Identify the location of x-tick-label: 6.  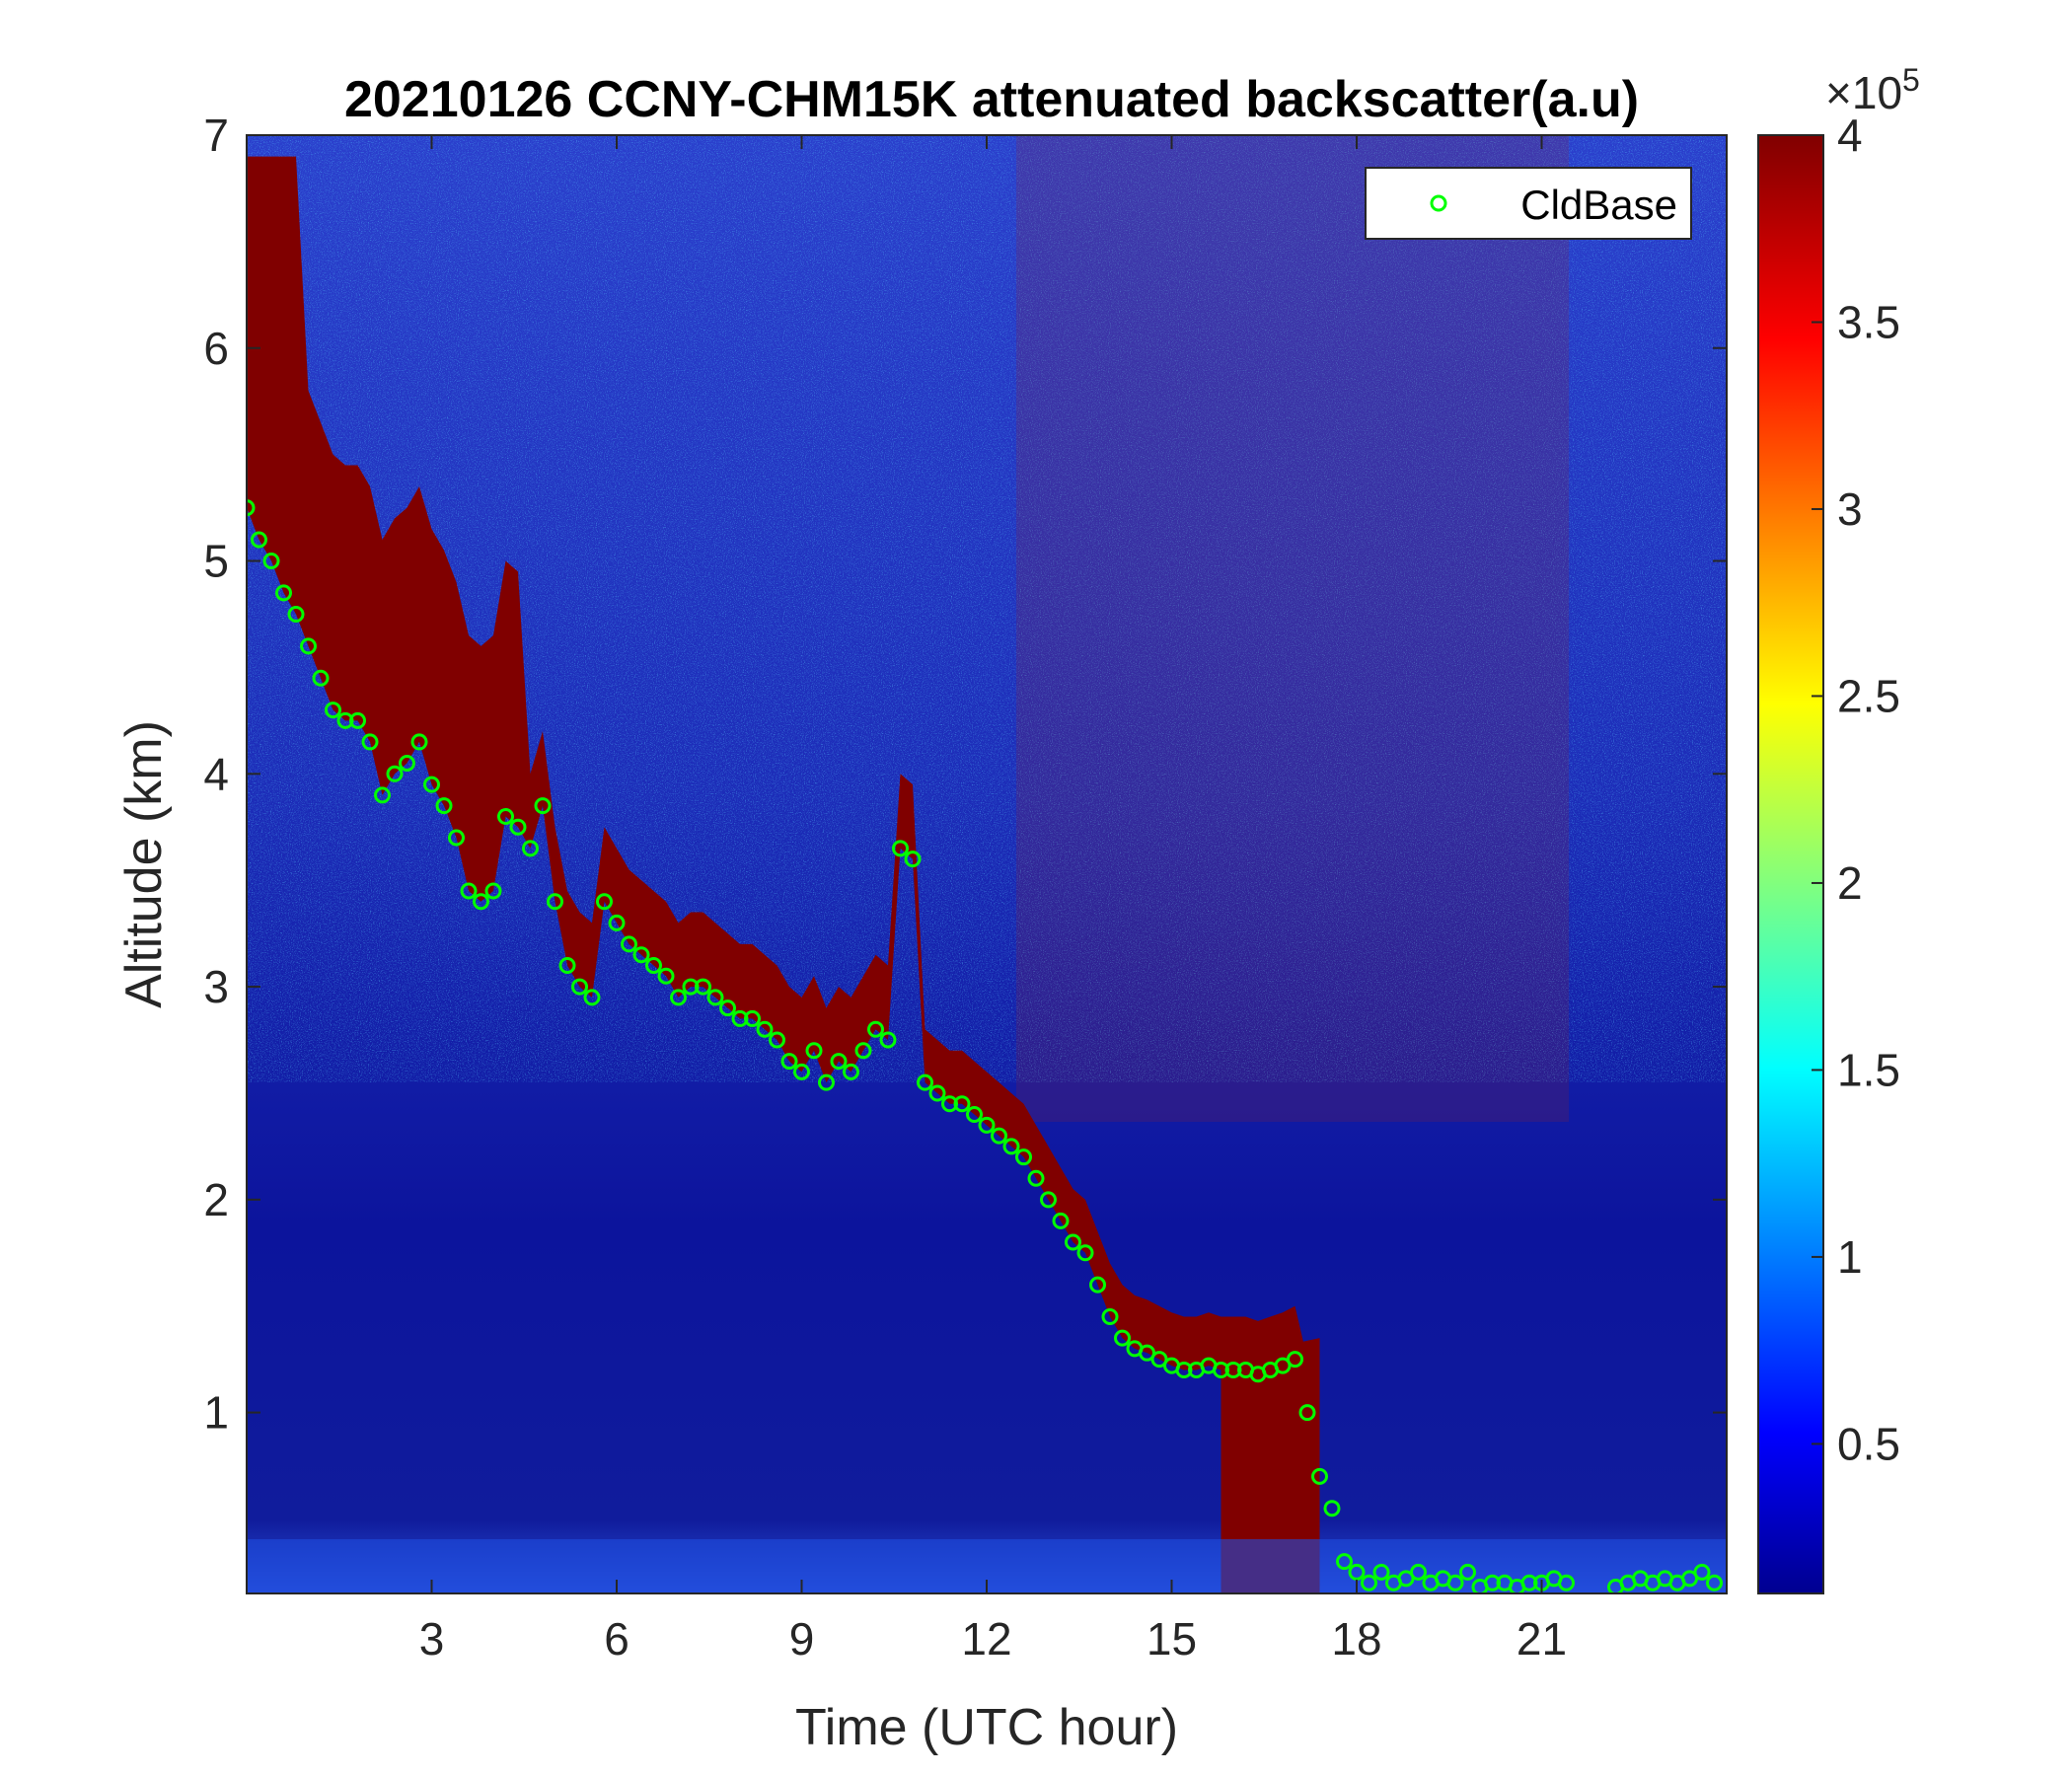
(617, 1639).